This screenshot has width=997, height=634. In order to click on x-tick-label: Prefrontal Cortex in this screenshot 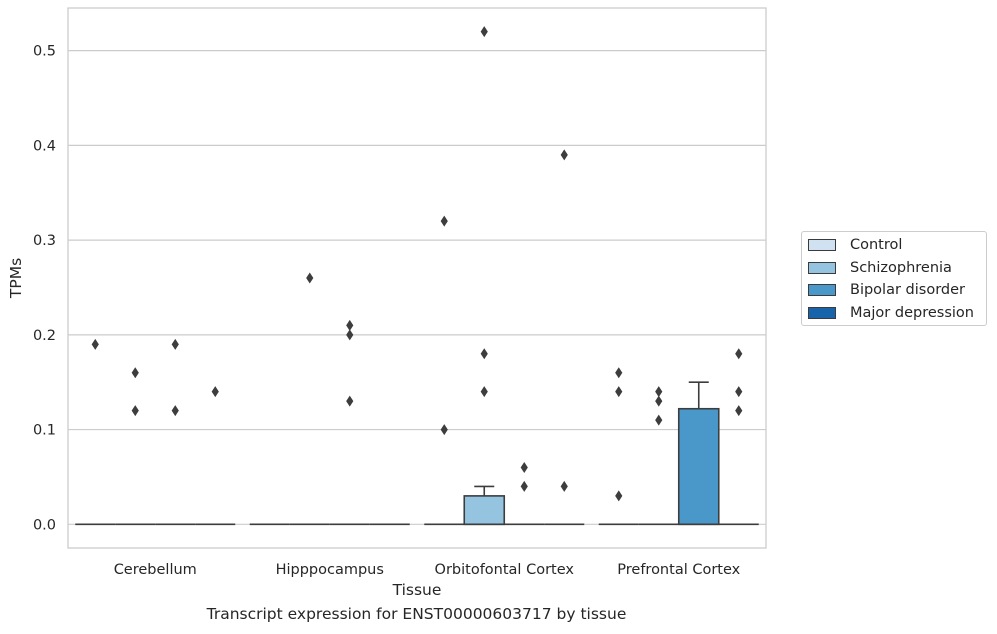, I will do `click(678, 570)`.